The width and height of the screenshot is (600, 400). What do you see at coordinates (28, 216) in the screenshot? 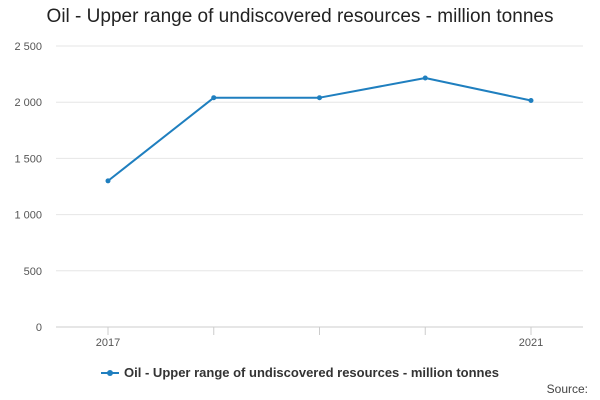
I see `y-tick-label: 1 000` at bounding box center [28, 216].